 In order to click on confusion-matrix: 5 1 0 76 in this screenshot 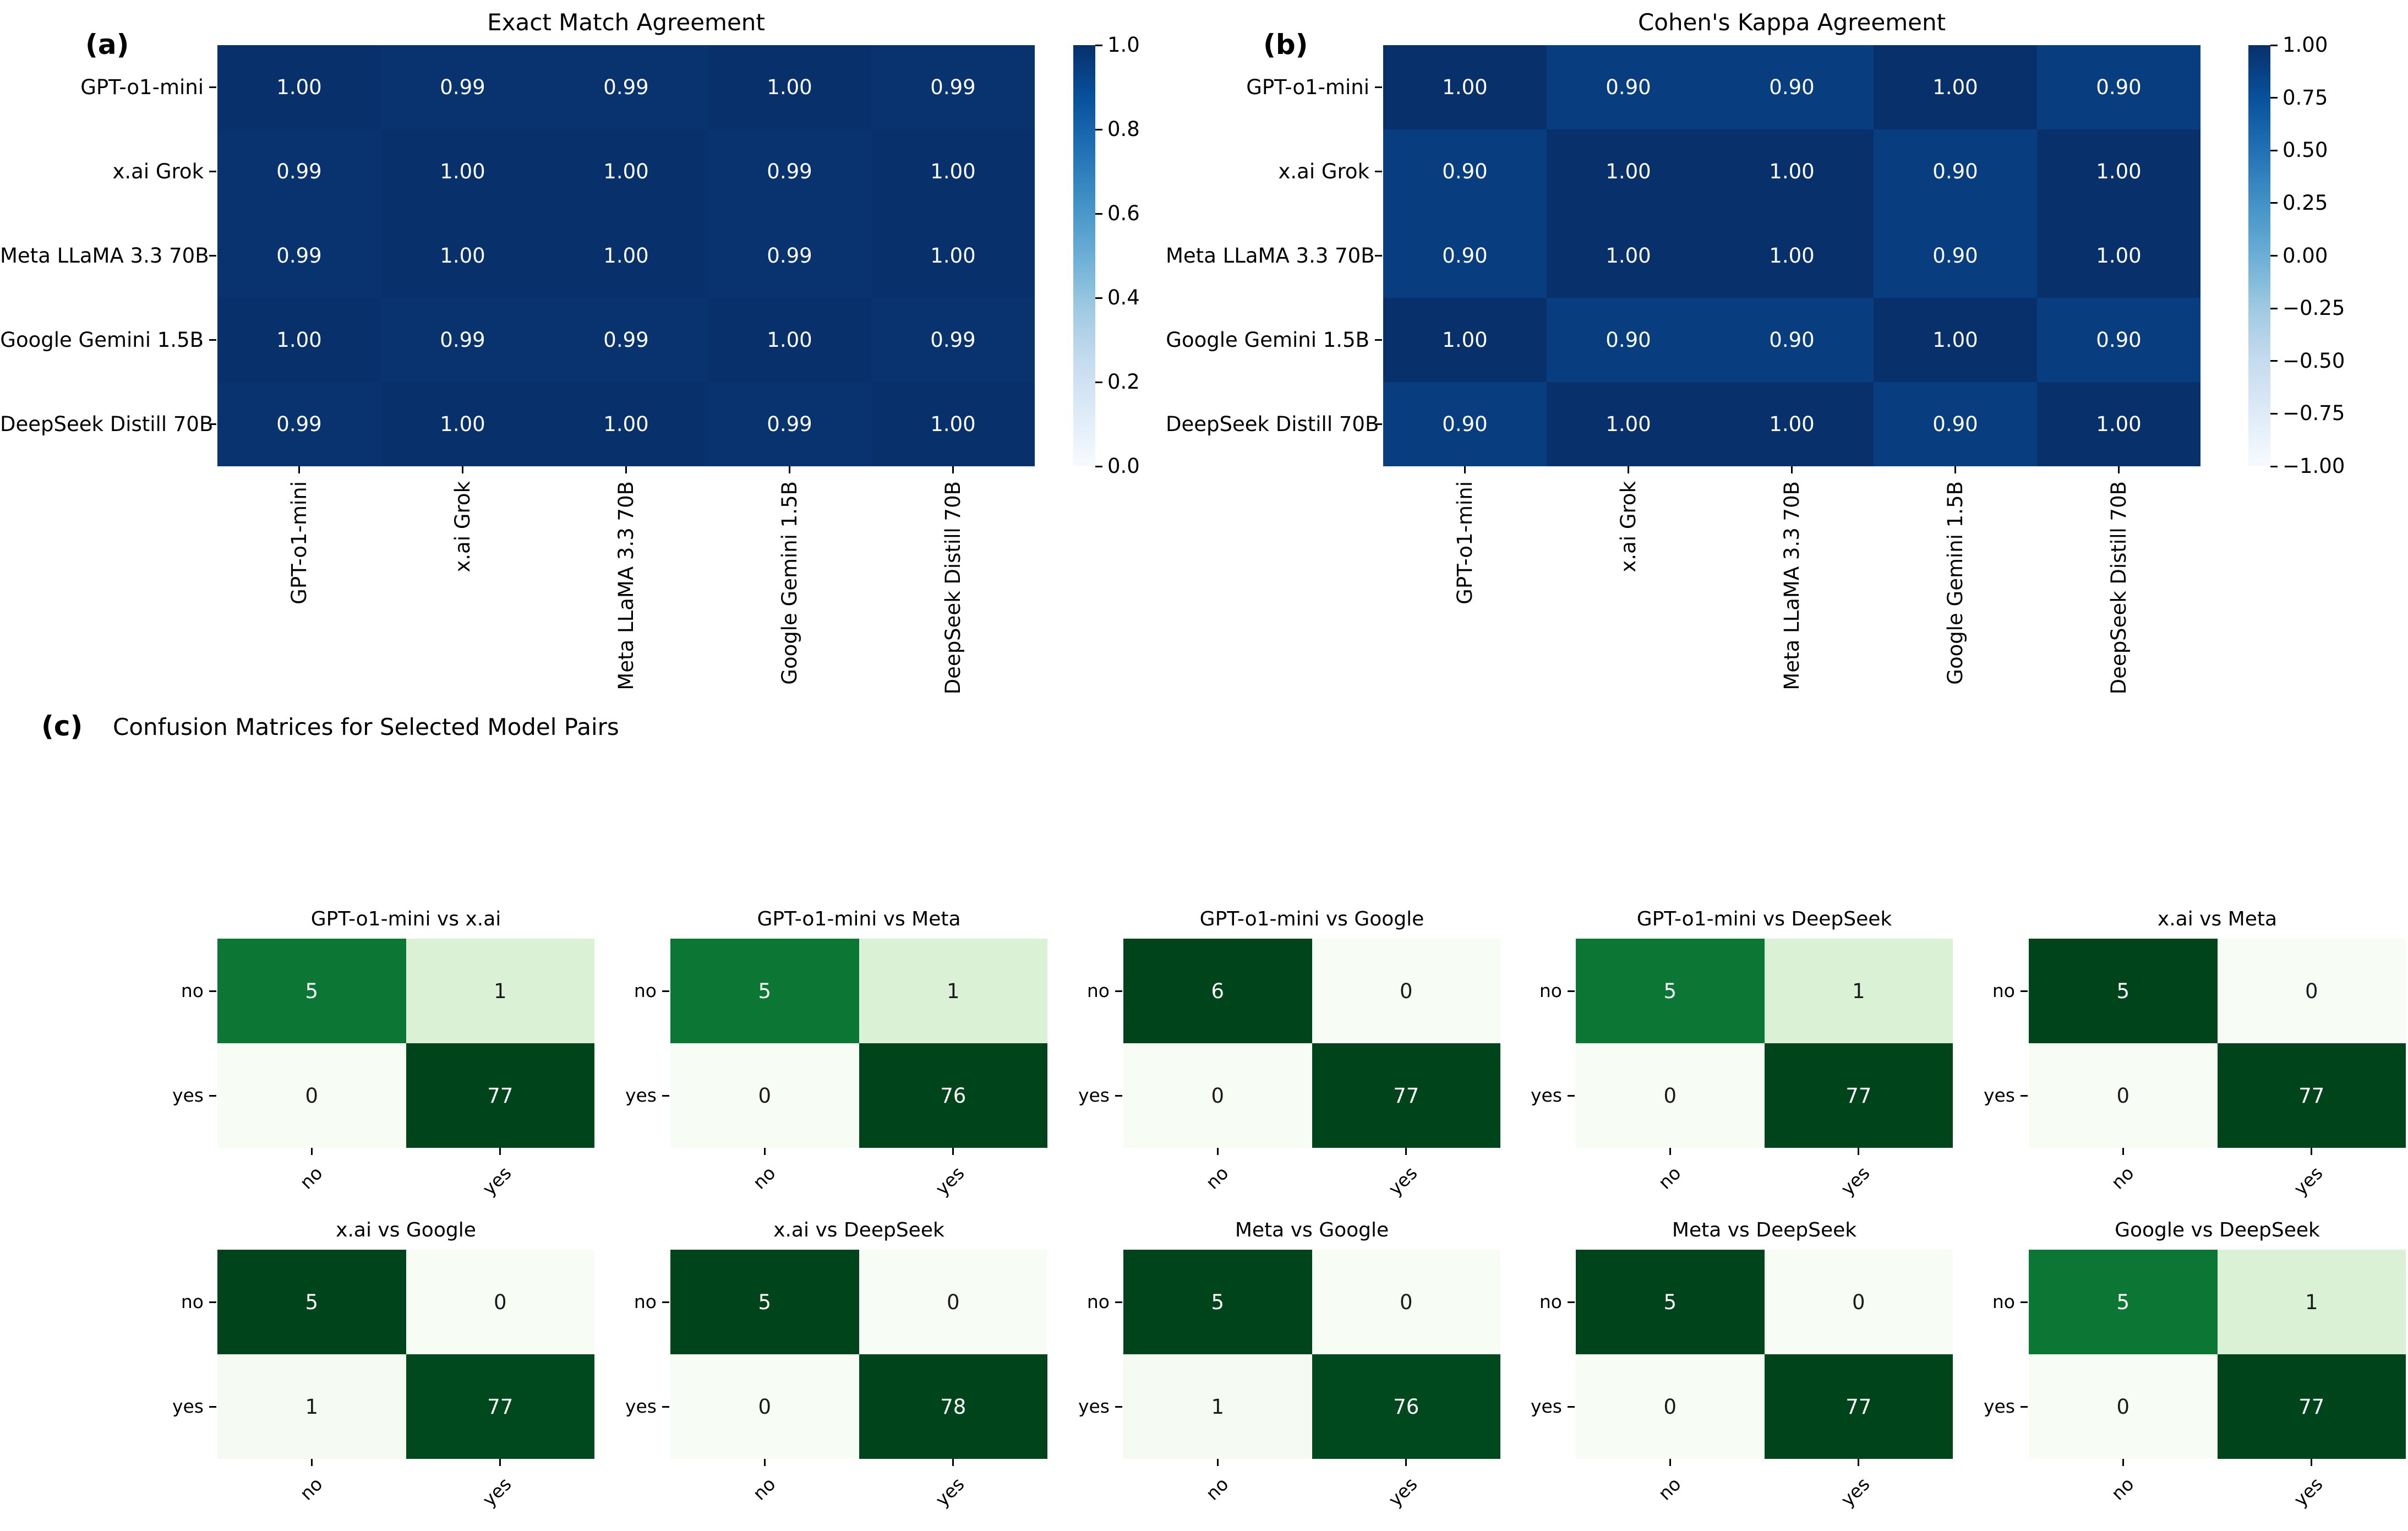, I will do `click(858, 1043)`.